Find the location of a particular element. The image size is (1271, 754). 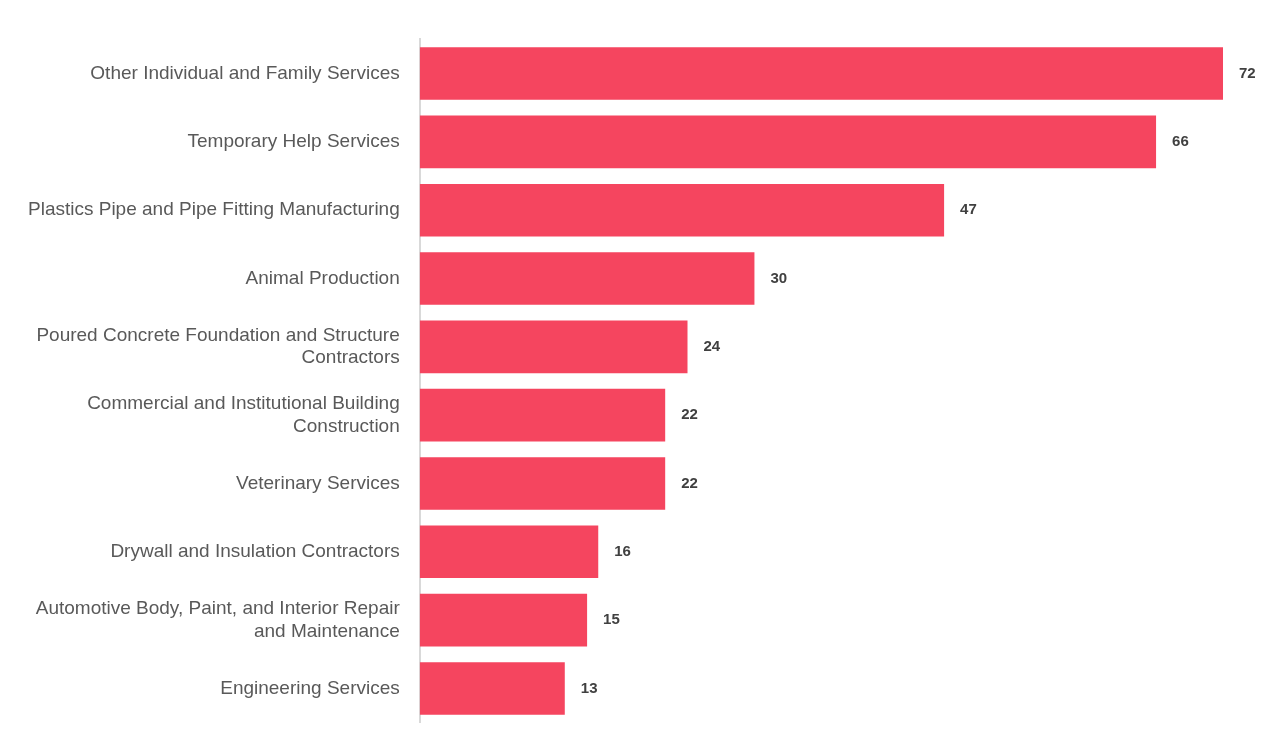

y-tick-label: Other Individual and Family Services is located at coordinates (245, 72).